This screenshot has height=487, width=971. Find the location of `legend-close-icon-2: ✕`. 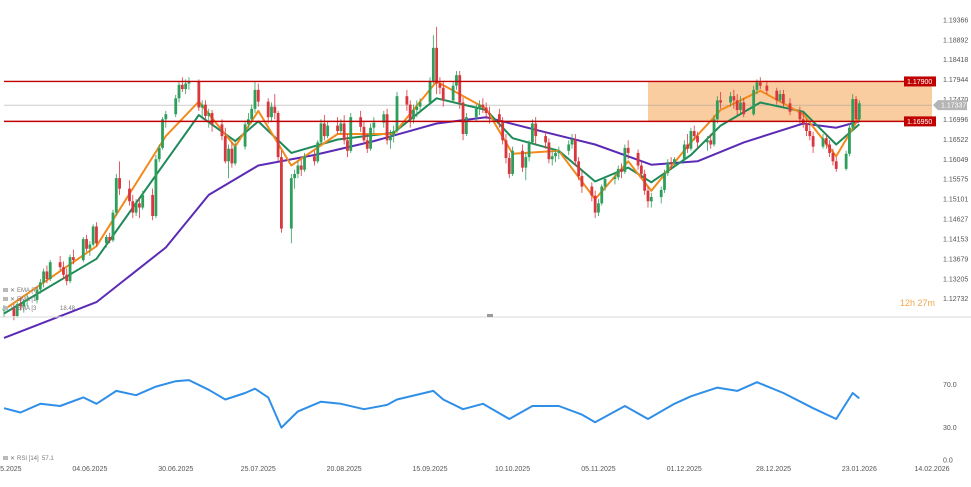

legend-close-icon-2: ✕ is located at coordinates (12, 300).